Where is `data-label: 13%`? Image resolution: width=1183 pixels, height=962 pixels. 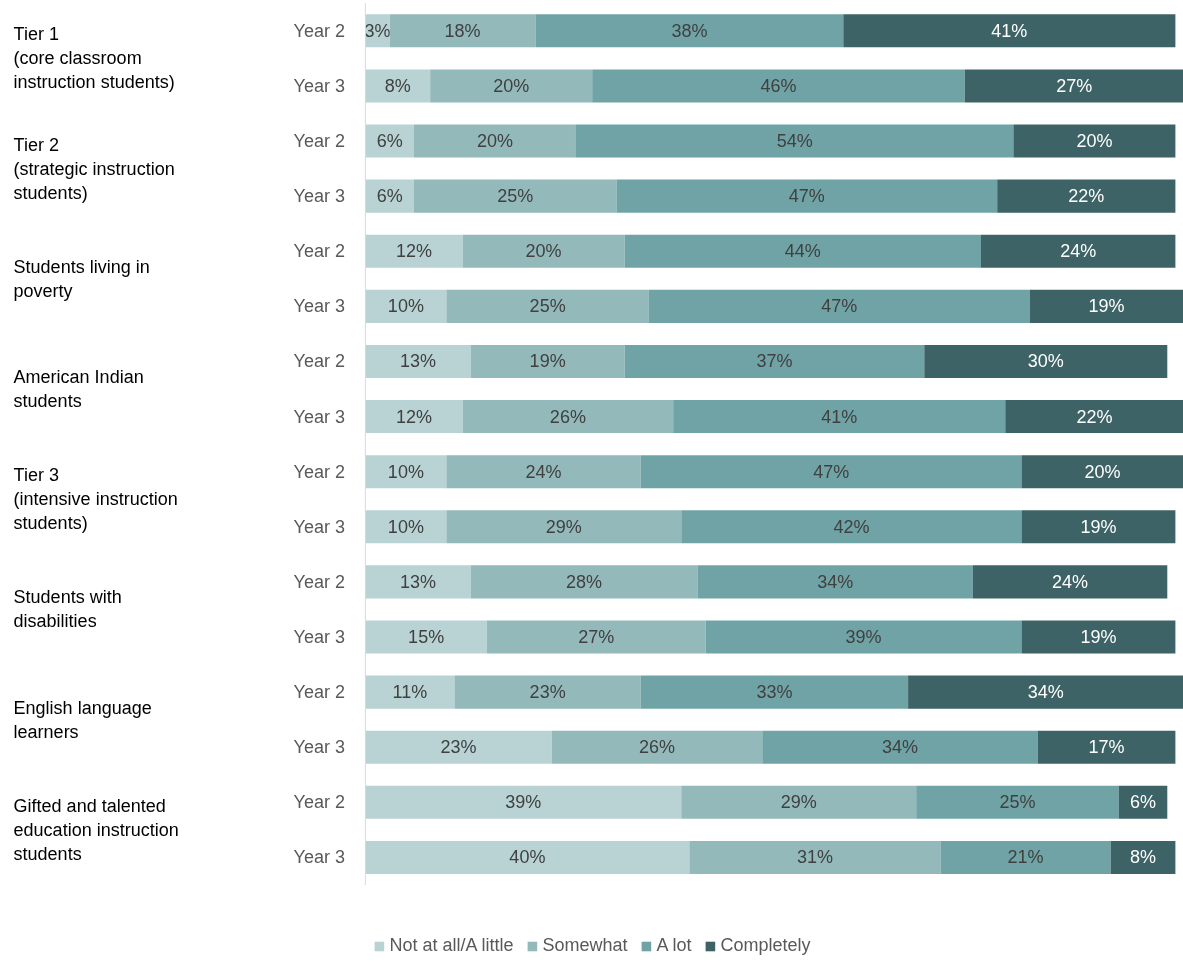 data-label: 13% is located at coordinates (418, 581).